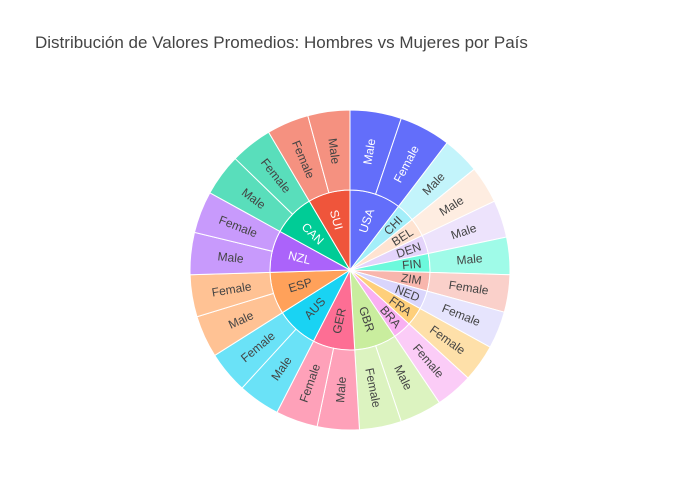 This screenshot has width=700, height=500. I want to click on gender-label-esp-female: Female, so click(232, 289).